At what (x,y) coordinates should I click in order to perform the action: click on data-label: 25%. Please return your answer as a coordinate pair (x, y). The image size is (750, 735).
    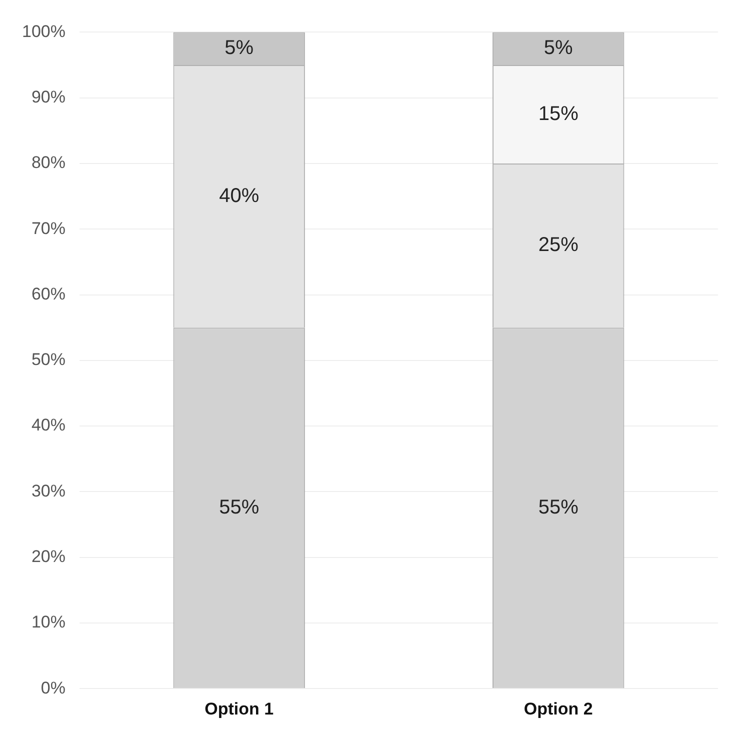
    Looking at the image, I should click on (558, 245).